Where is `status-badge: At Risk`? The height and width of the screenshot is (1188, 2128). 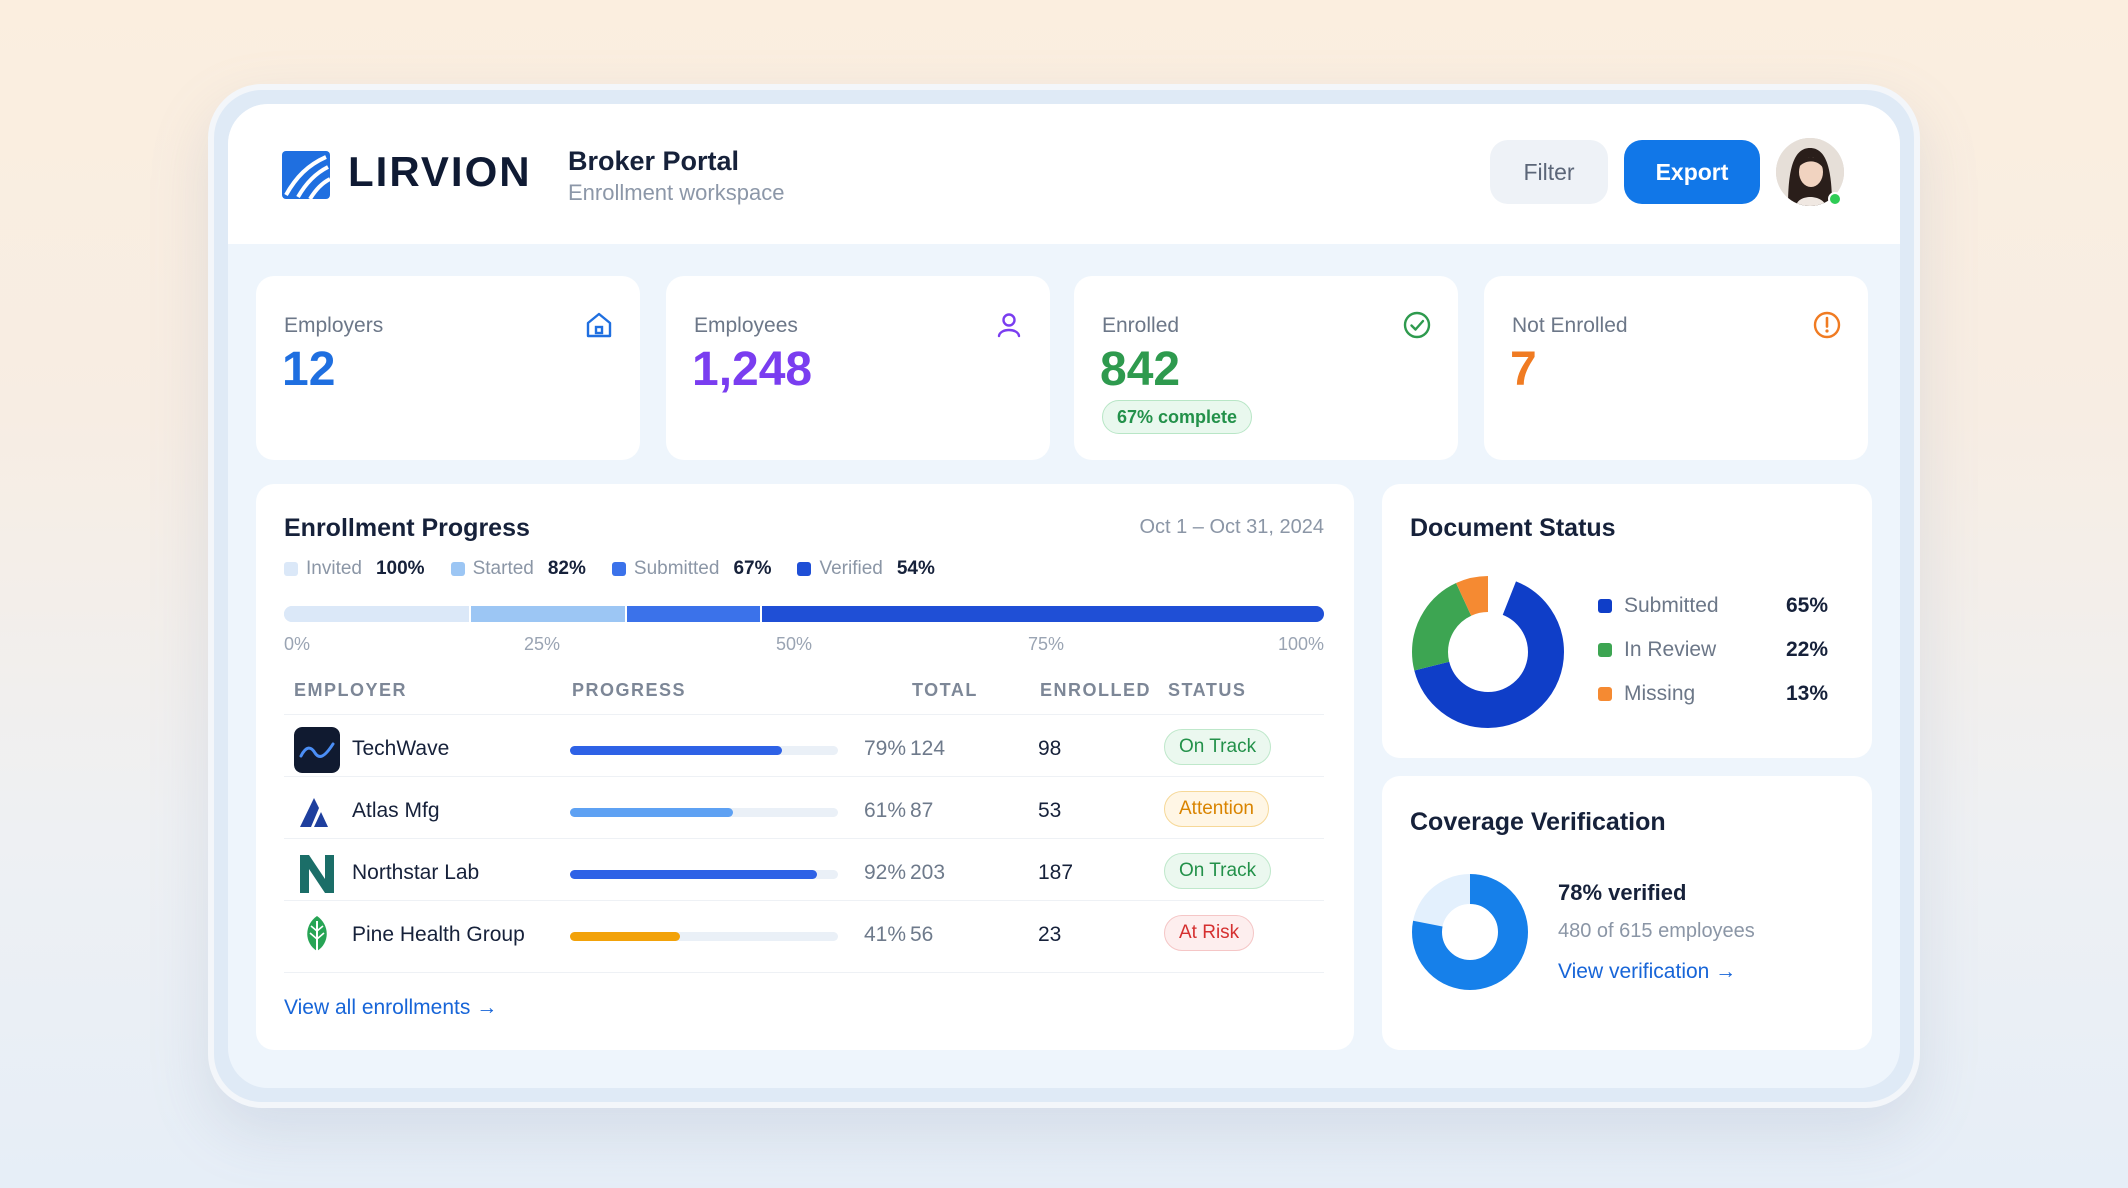 status-badge: At Risk is located at coordinates (1209, 933).